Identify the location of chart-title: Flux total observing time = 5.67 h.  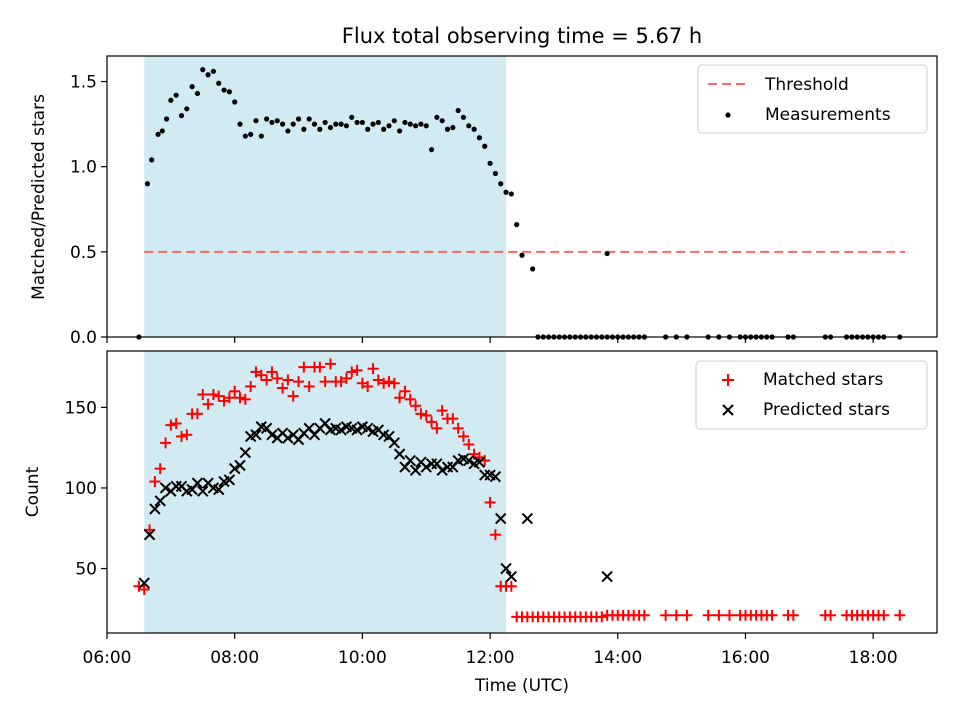
(522, 36).